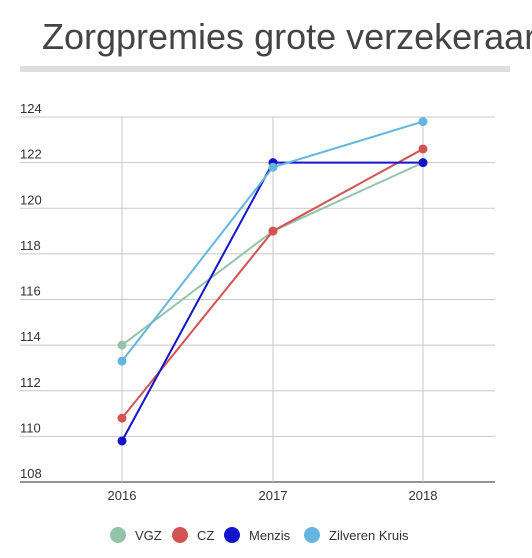 This screenshot has width=532, height=558. I want to click on legend-marker-menzis, so click(232, 535).